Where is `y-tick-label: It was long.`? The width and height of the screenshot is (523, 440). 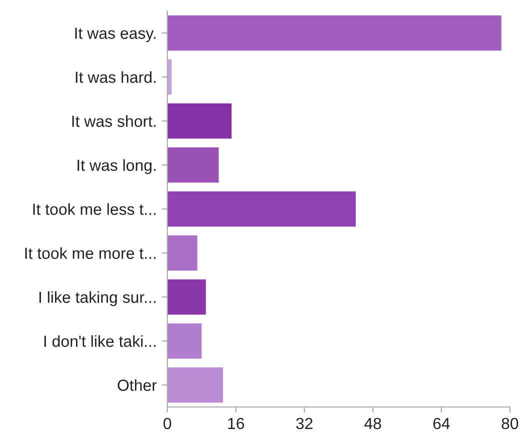
y-tick-label: It was long. is located at coordinates (117, 166).